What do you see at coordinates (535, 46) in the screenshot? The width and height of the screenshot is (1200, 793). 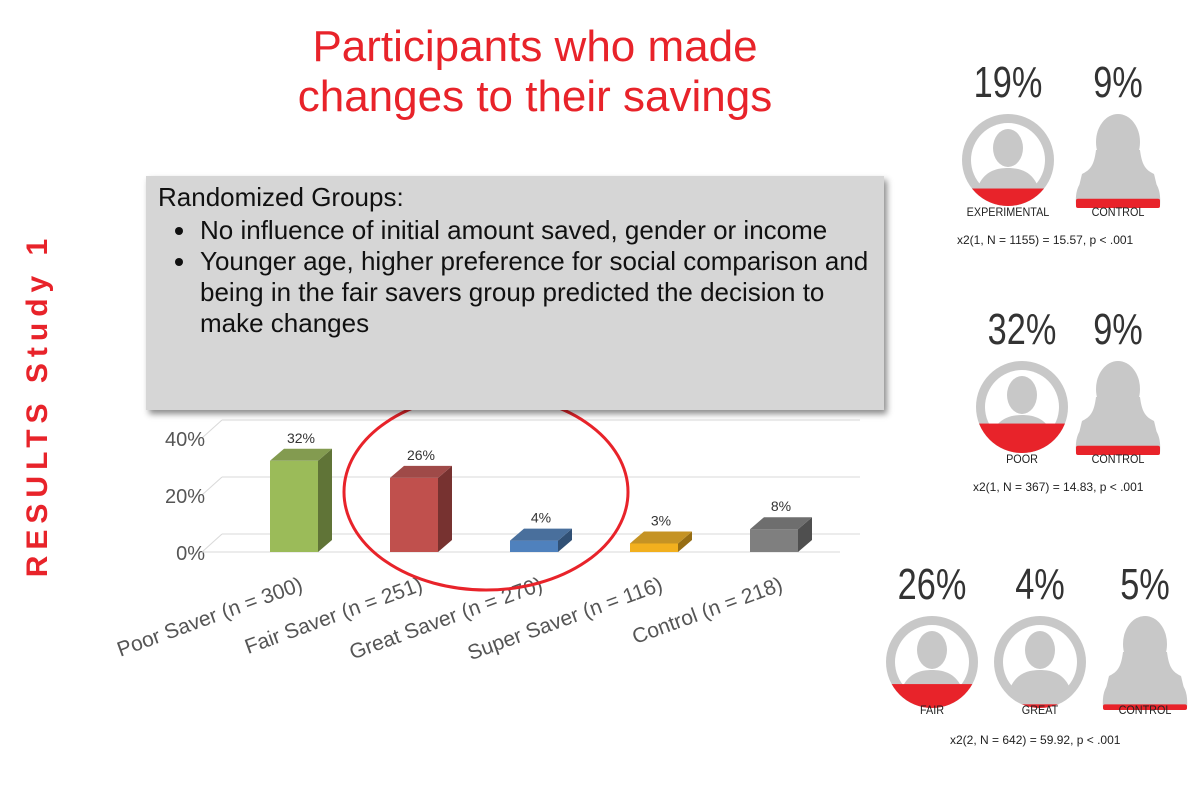 I see `title-line-1: Participants who made` at bounding box center [535, 46].